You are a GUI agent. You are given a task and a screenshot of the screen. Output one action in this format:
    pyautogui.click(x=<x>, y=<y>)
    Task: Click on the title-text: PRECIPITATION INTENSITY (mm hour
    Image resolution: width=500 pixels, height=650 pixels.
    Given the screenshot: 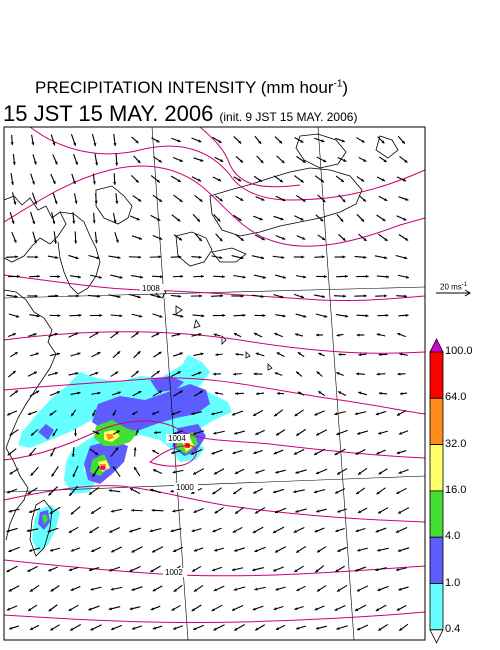 What is the action you would take?
    pyautogui.click(x=184, y=87)
    